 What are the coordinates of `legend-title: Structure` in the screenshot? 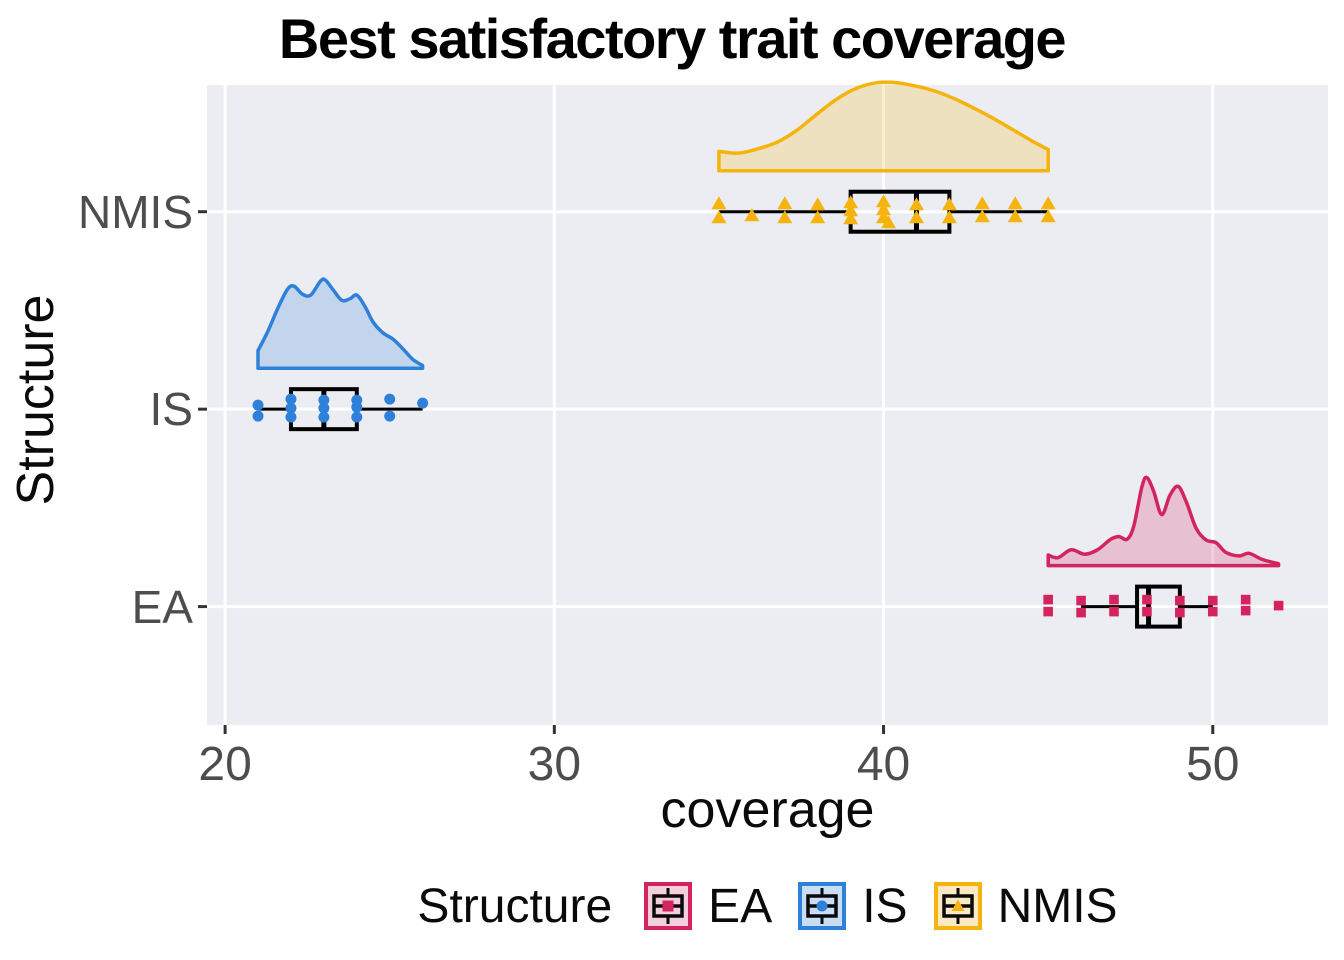 It's located at (515, 906).